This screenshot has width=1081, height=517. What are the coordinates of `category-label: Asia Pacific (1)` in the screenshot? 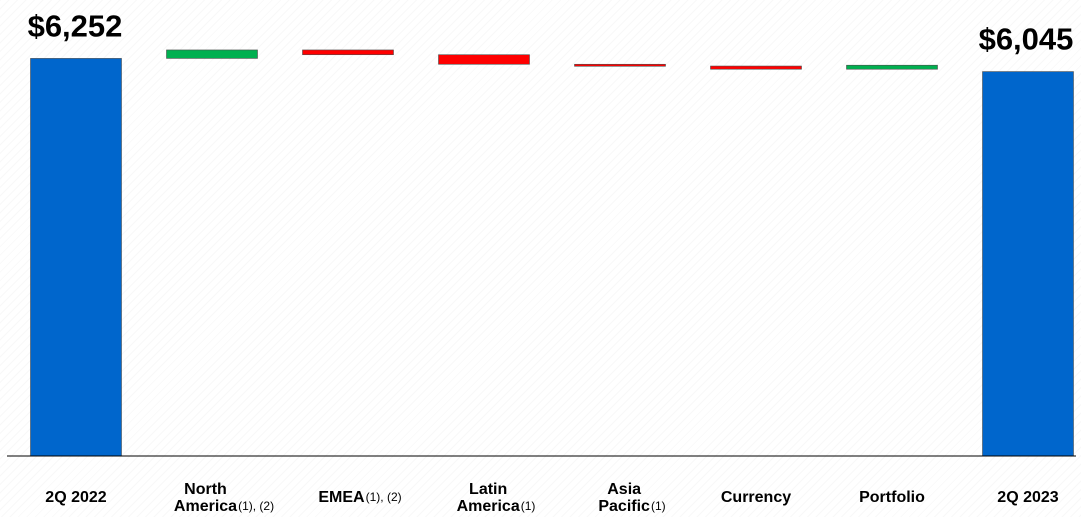 It's located at (631, 498).